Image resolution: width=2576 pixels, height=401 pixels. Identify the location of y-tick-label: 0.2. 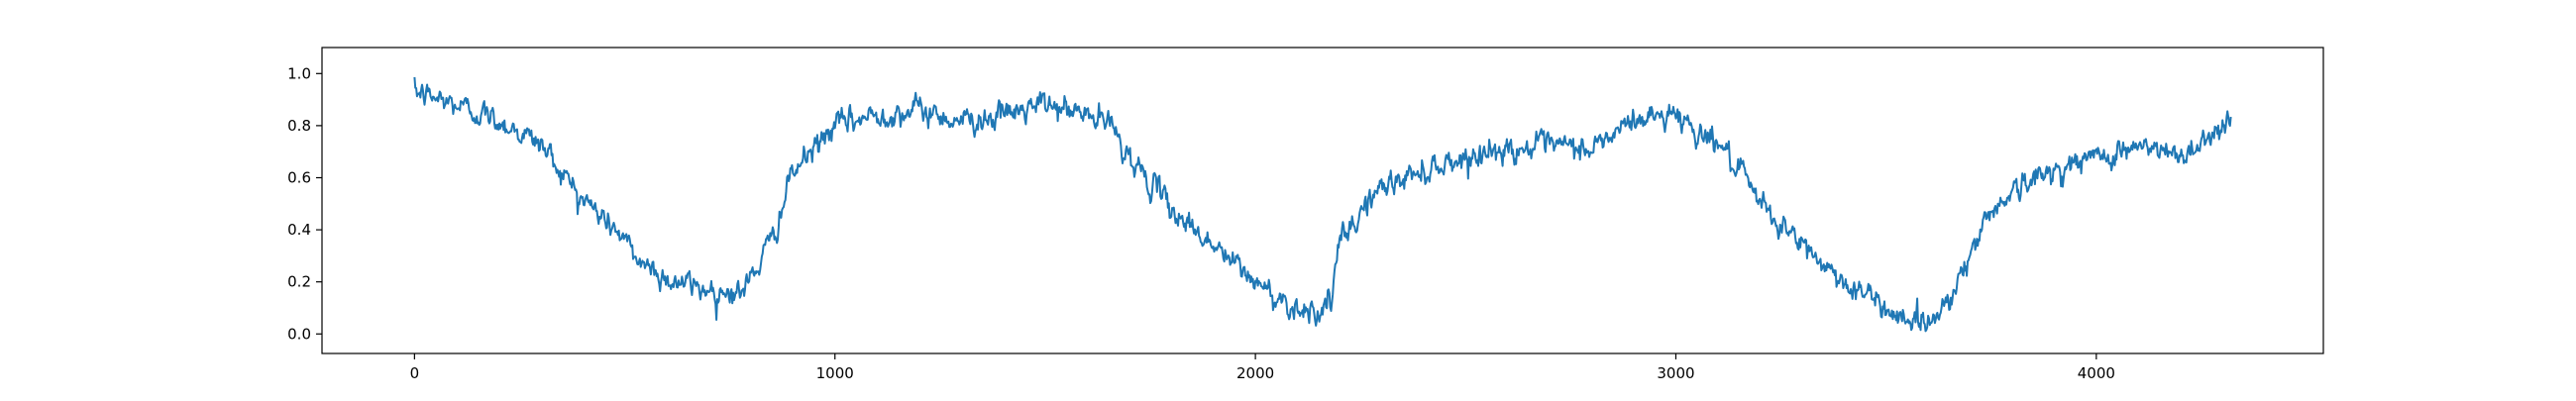
(299, 282).